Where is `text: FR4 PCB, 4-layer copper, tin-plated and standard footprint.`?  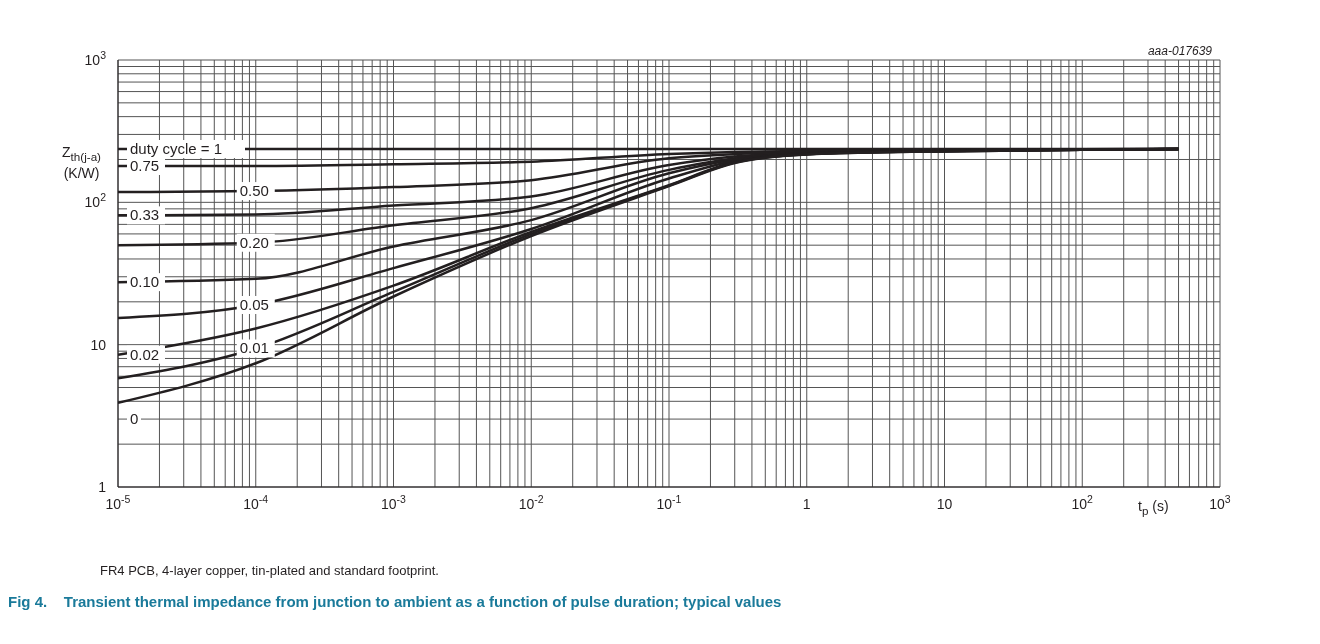 text: FR4 PCB, 4-layer copper, tin-plated and standard footprint. is located at coordinates (269, 570).